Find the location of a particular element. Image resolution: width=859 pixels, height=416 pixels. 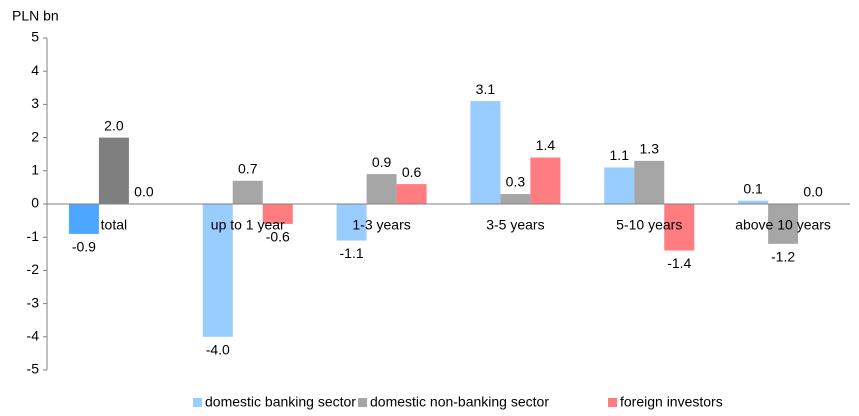

data-label: 0.7 is located at coordinates (248, 168).